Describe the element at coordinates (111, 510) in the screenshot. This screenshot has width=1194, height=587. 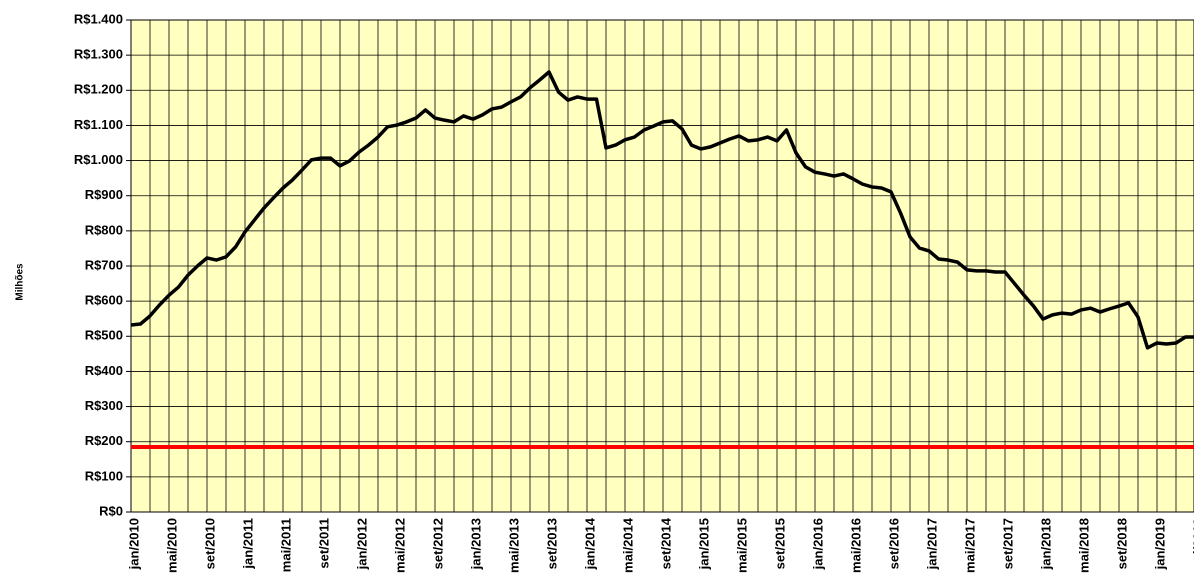
I see `y-tick-label: R$0` at that location.